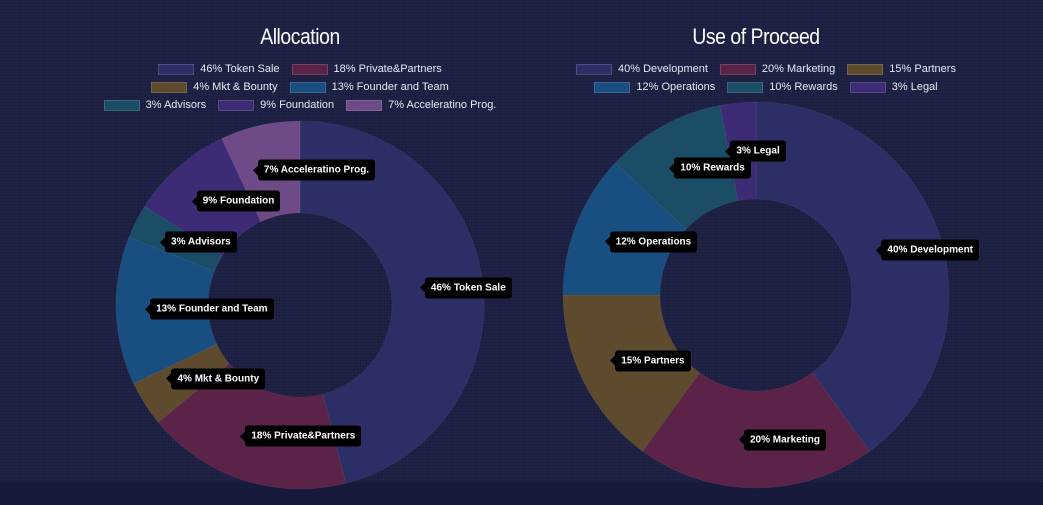 Image resolution: width=1043 pixels, height=505 pixels. I want to click on legend-item: 7% Acceleratino Prog., so click(421, 105).